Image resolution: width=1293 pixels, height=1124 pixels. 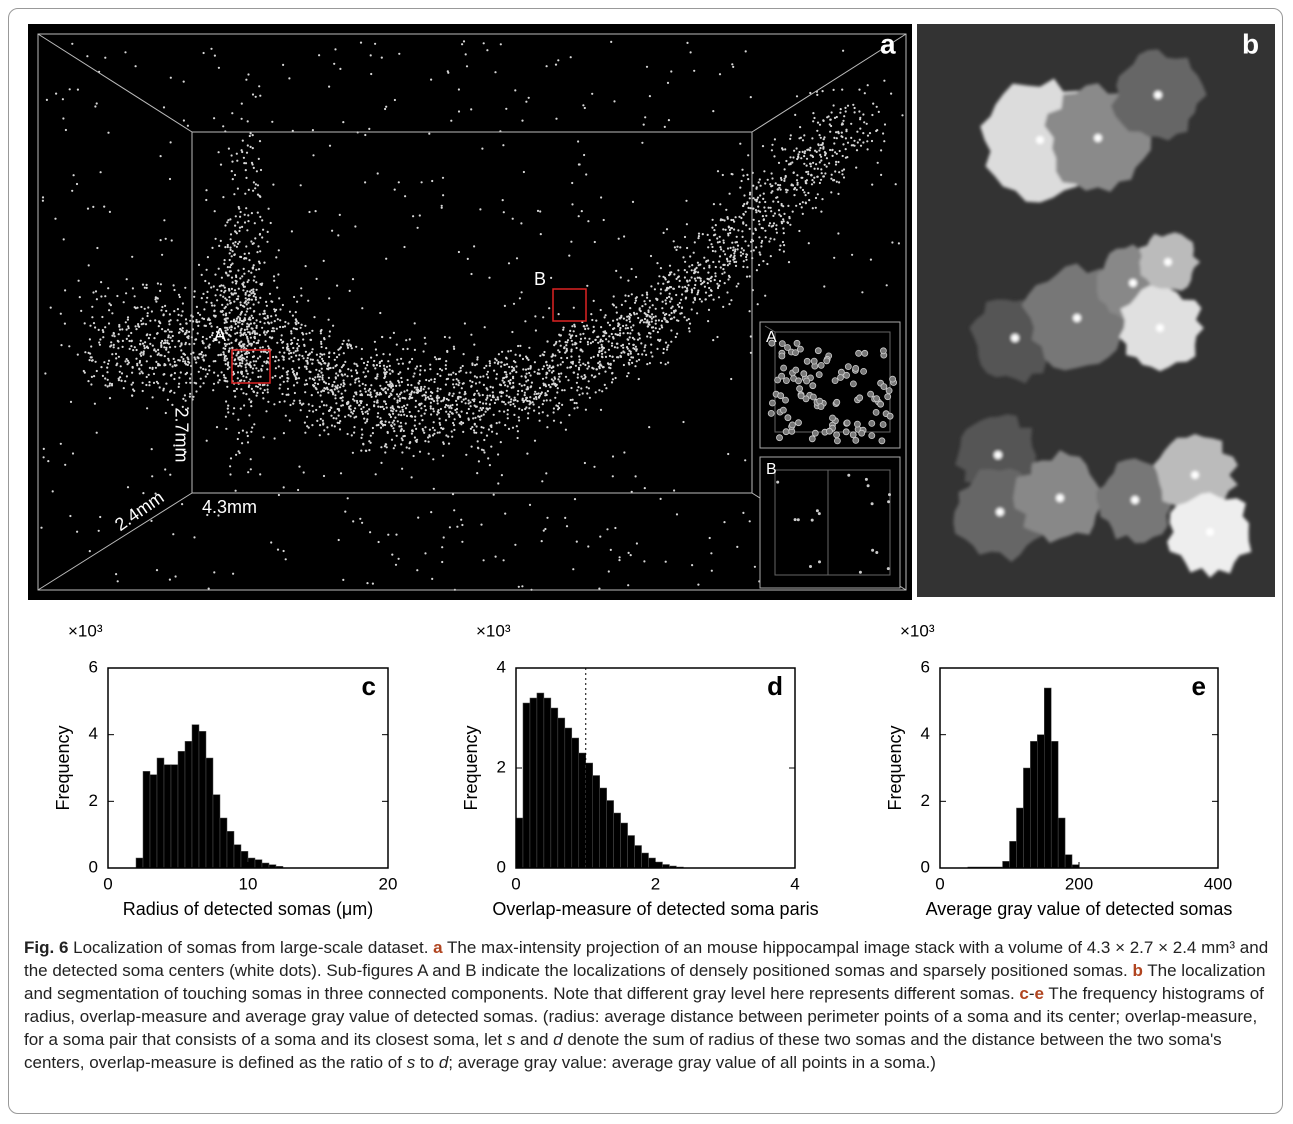 What do you see at coordinates (540, 279) in the screenshot?
I see `region-label: B` at bounding box center [540, 279].